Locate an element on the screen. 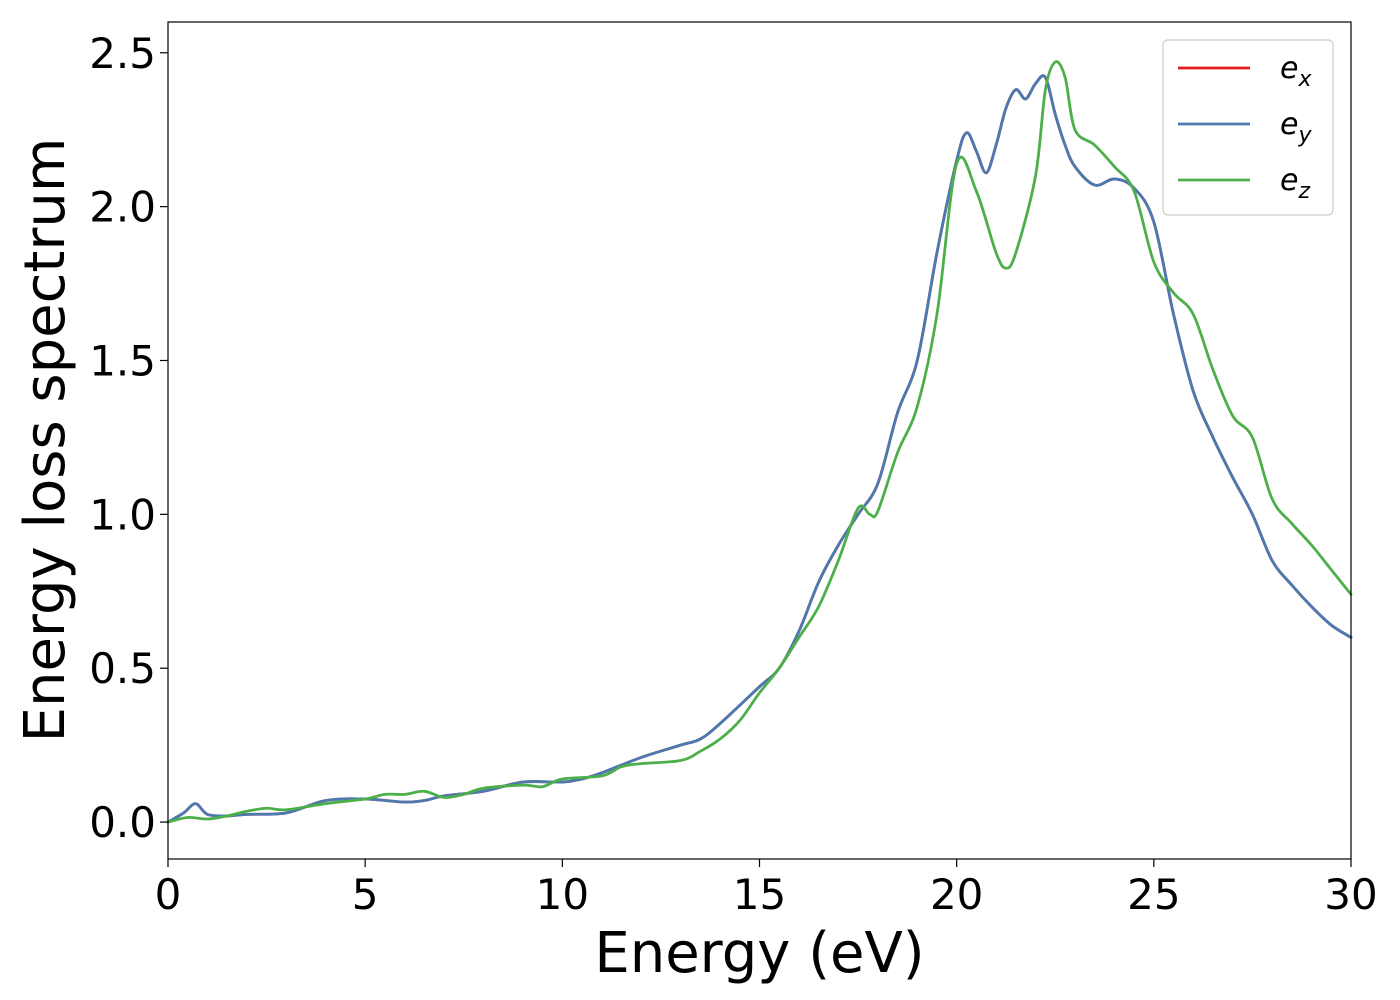 The image size is (1400, 1000). legend-label-y: ey is located at coordinates (1296, 127).